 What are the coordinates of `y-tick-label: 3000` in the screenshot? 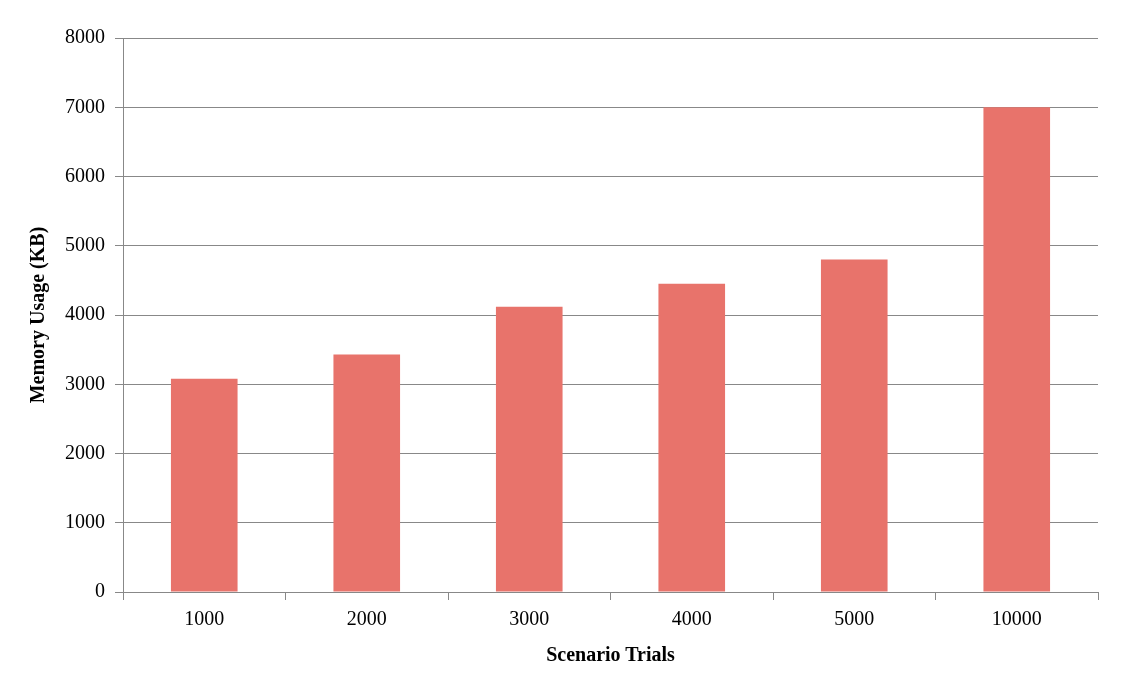 It's located at (85, 382).